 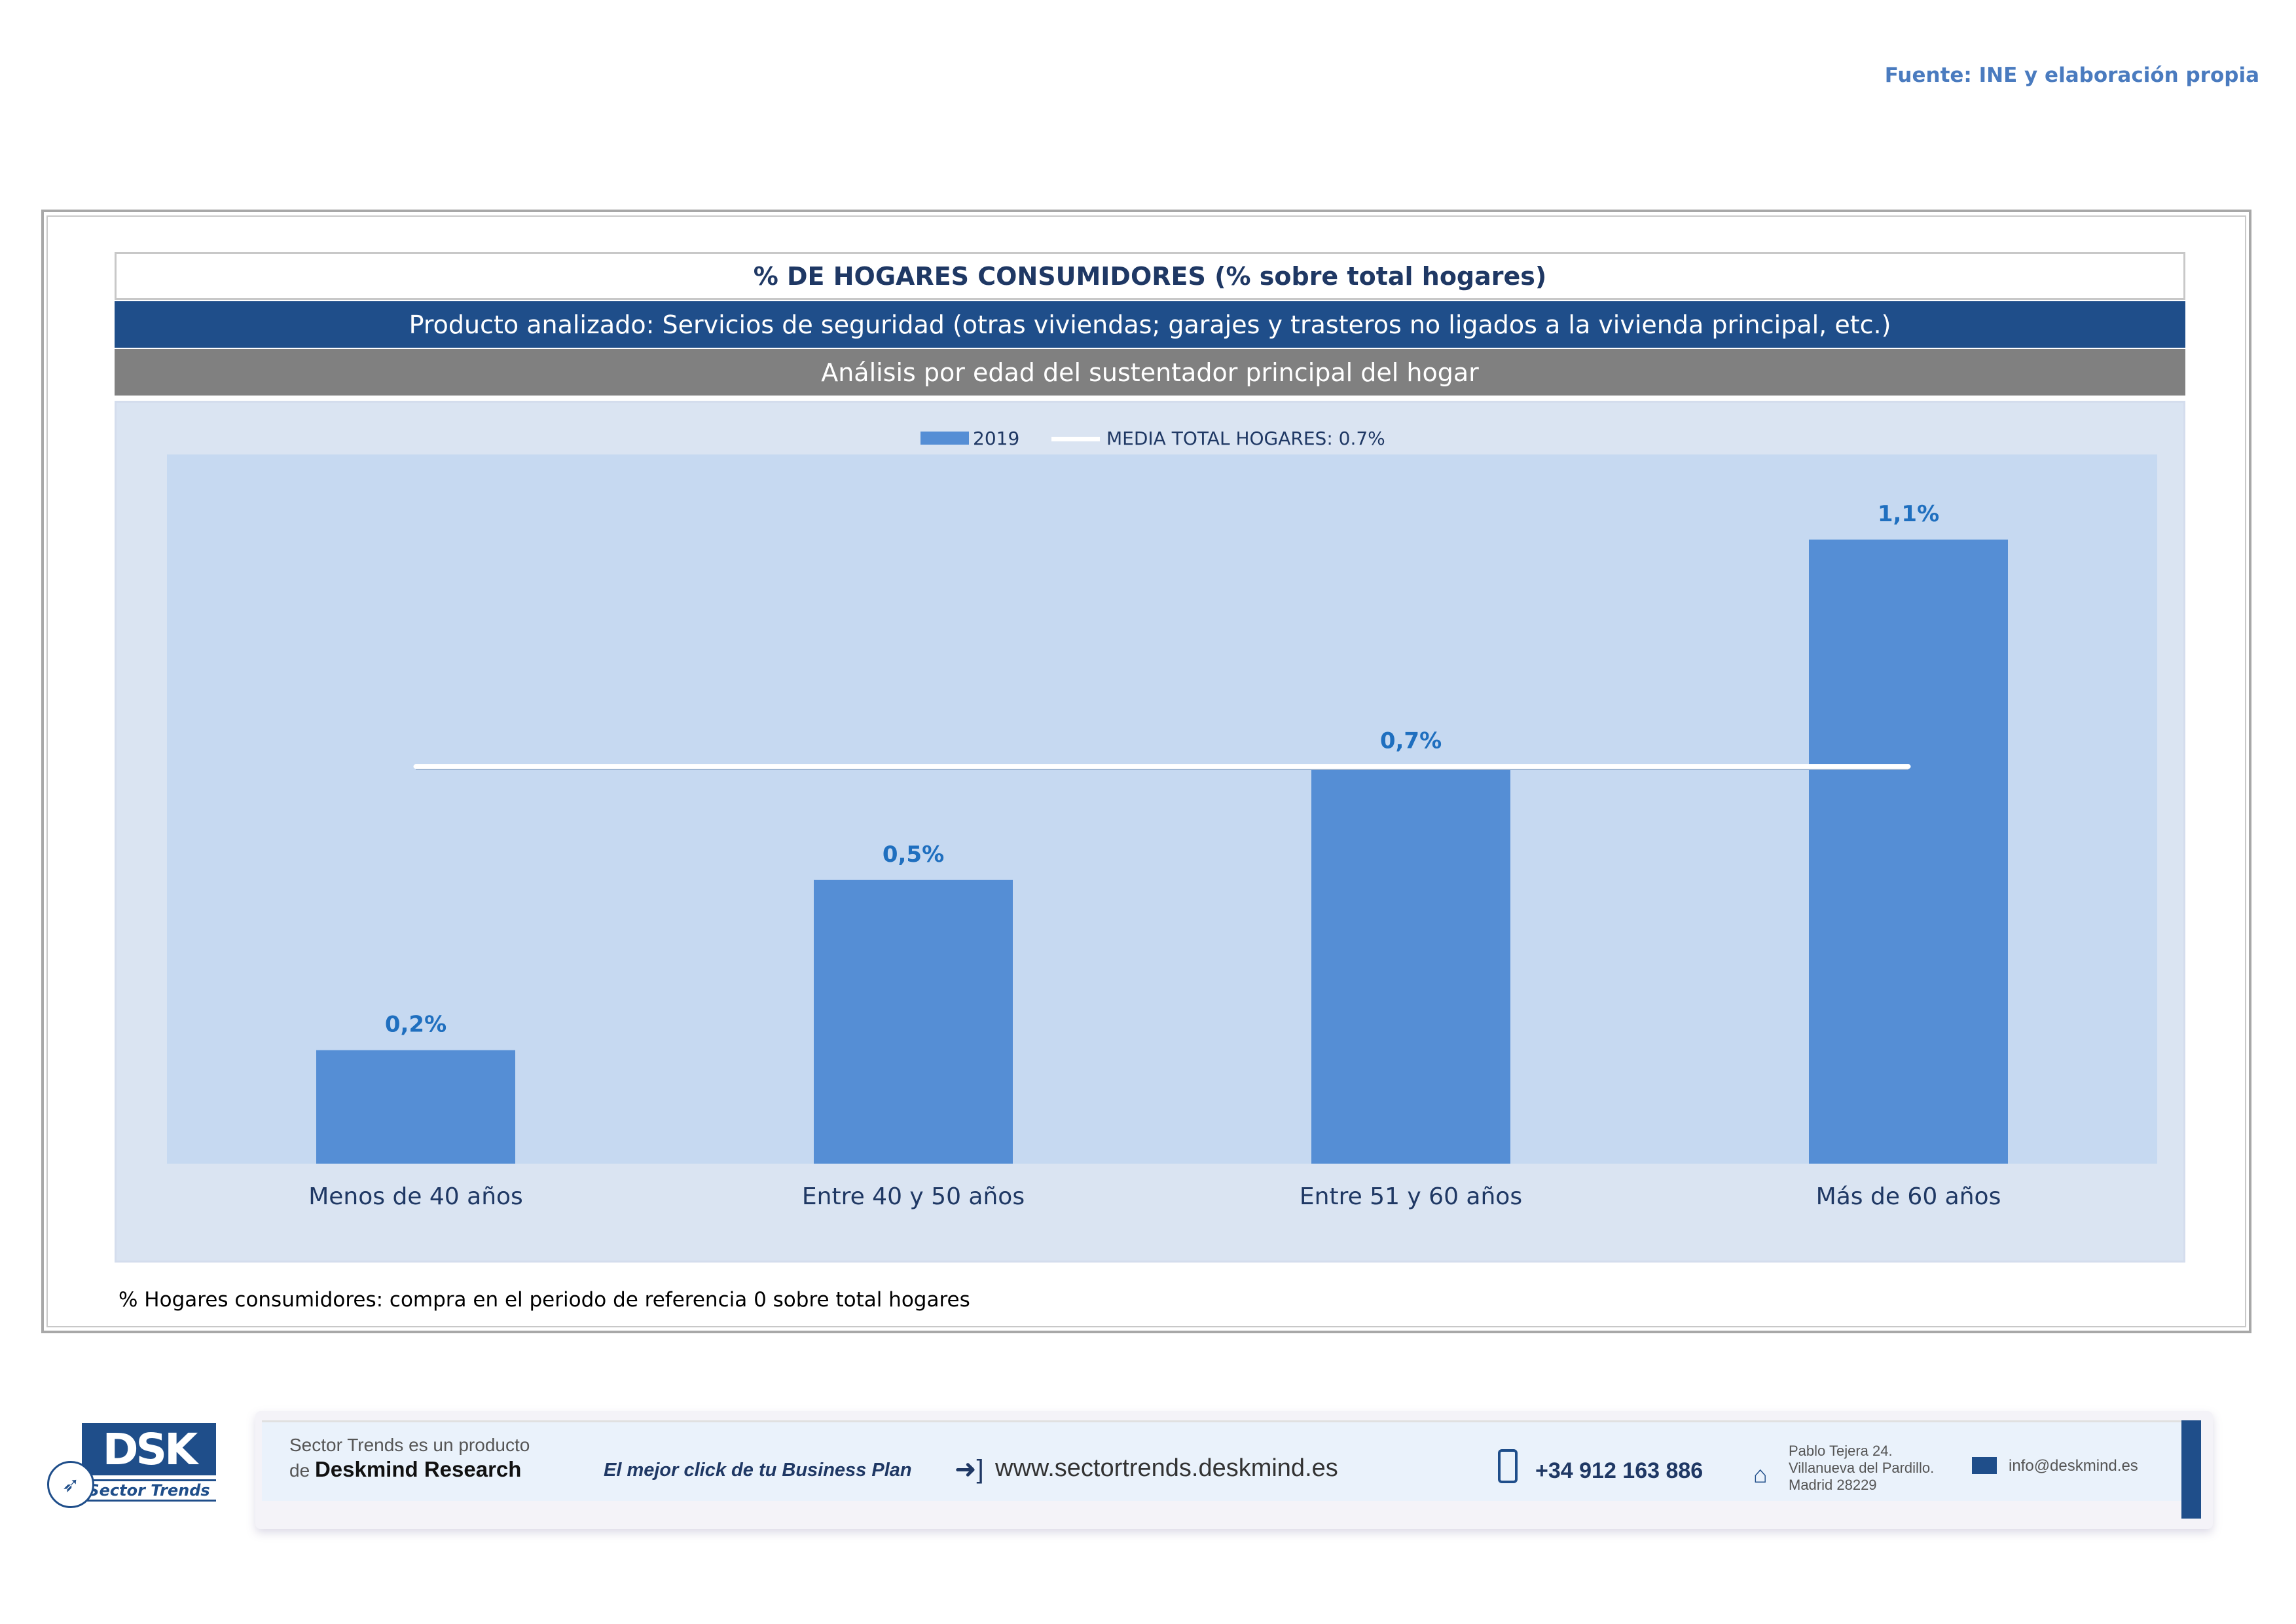 I want to click on logo-box: DSK, so click(x=149, y=1449).